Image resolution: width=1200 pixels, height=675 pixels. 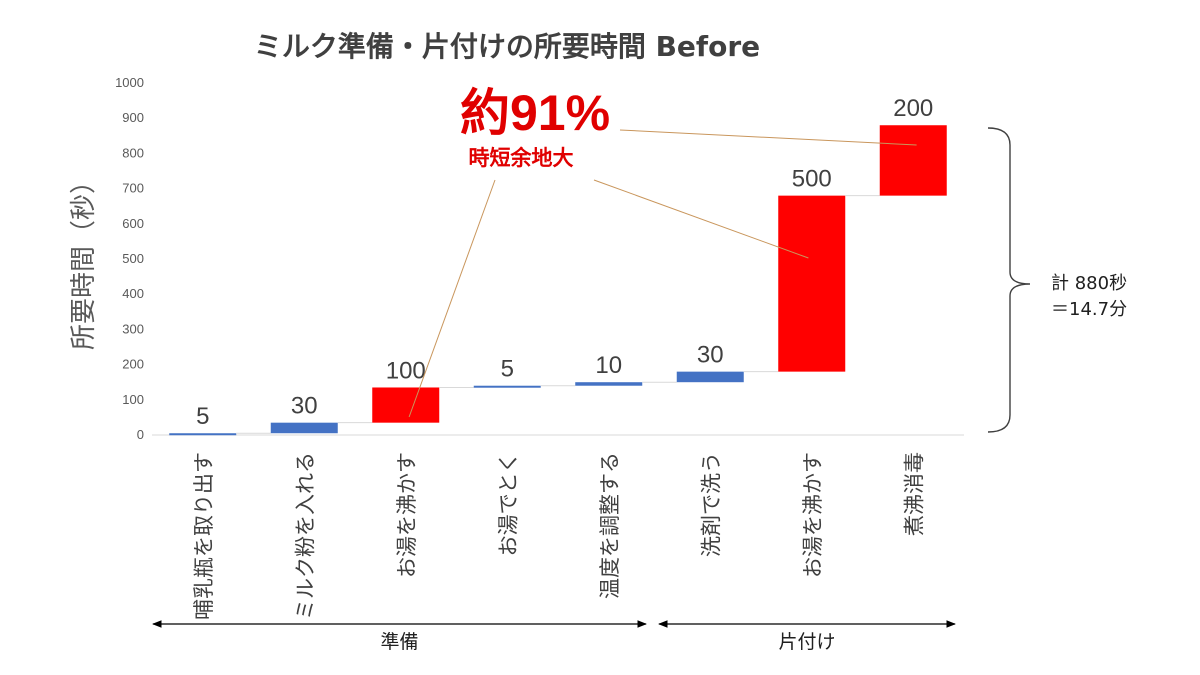 What do you see at coordinates (399, 642) in the screenshot?
I see `group-label-1: 準備` at bounding box center [399, 642].